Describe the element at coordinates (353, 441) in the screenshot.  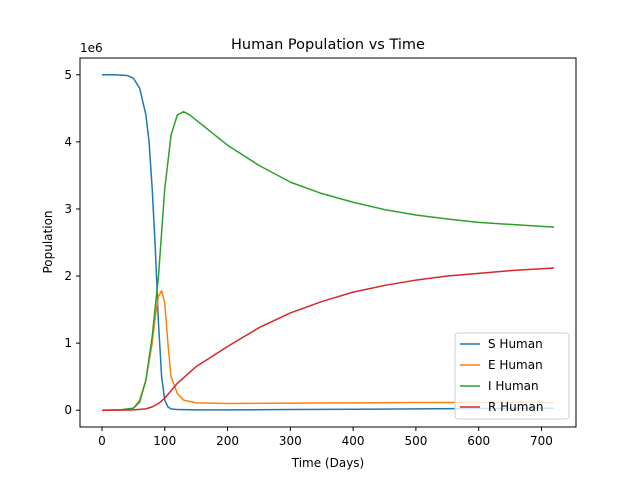
I see `x-tick-label: 400` at that location.